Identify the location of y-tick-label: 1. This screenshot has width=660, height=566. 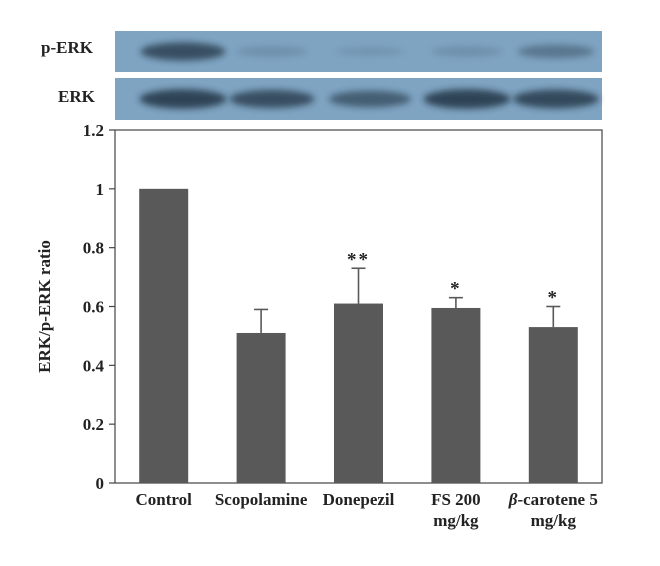
(100, 189).